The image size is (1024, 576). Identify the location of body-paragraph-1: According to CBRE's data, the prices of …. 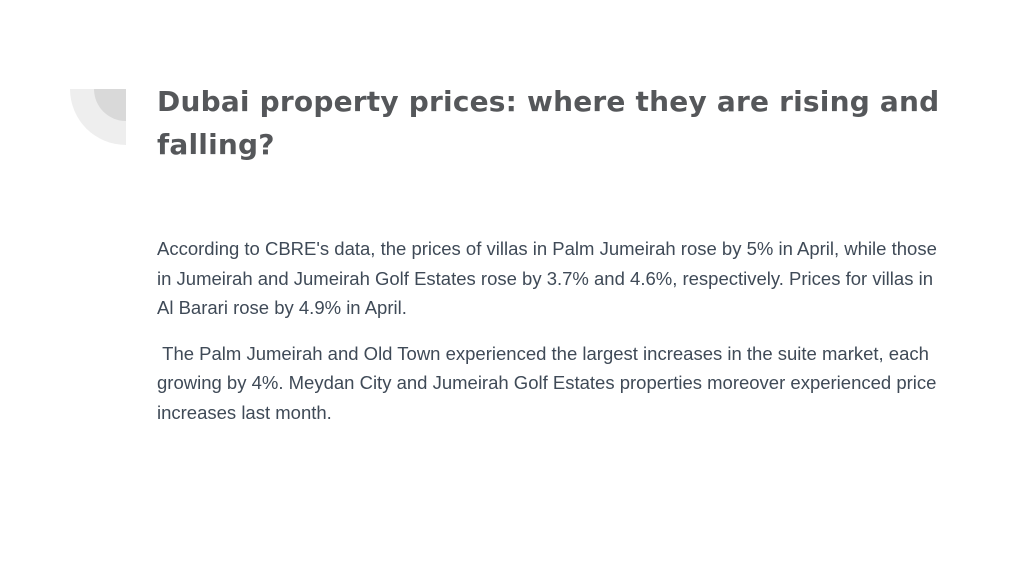
(547, 278).